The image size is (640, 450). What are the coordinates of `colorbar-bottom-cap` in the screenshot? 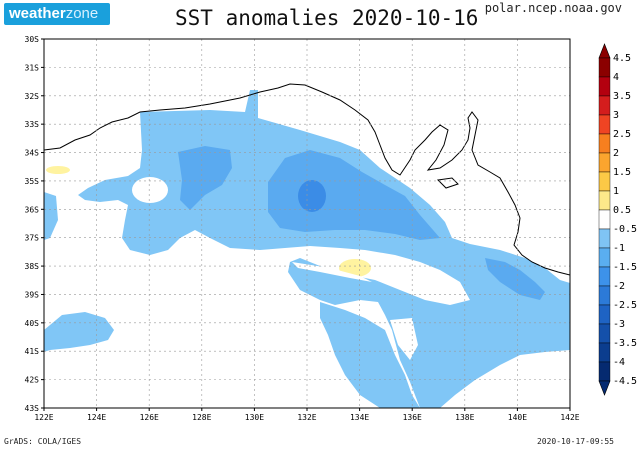 It's located at (604, 388).